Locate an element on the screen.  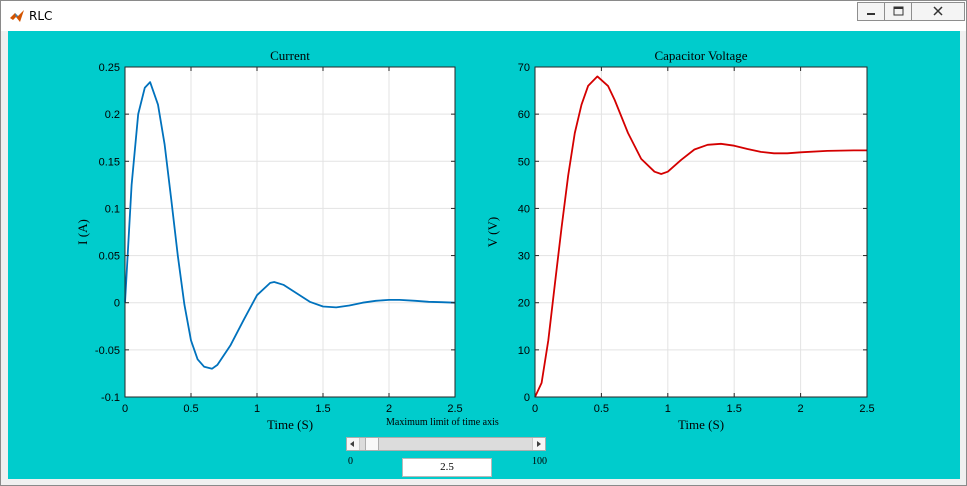
y-tick-label: 0.15 is located at coordinates (109, 162).